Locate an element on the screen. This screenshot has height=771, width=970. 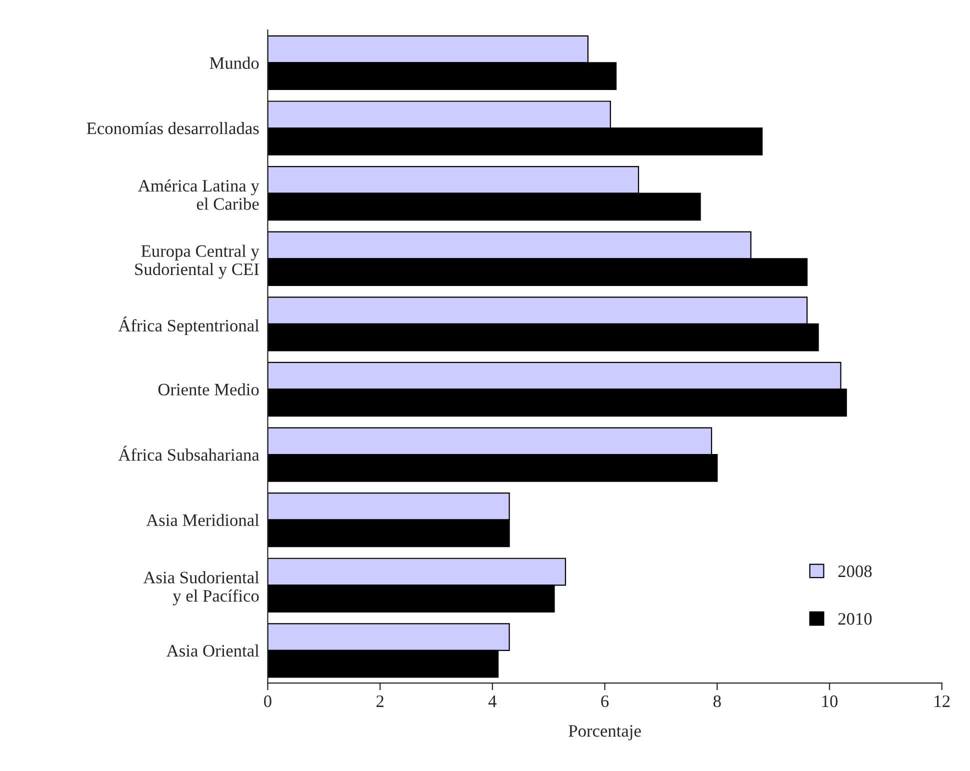
y-tick-label: Mundo is located at coordinates (234, 62).